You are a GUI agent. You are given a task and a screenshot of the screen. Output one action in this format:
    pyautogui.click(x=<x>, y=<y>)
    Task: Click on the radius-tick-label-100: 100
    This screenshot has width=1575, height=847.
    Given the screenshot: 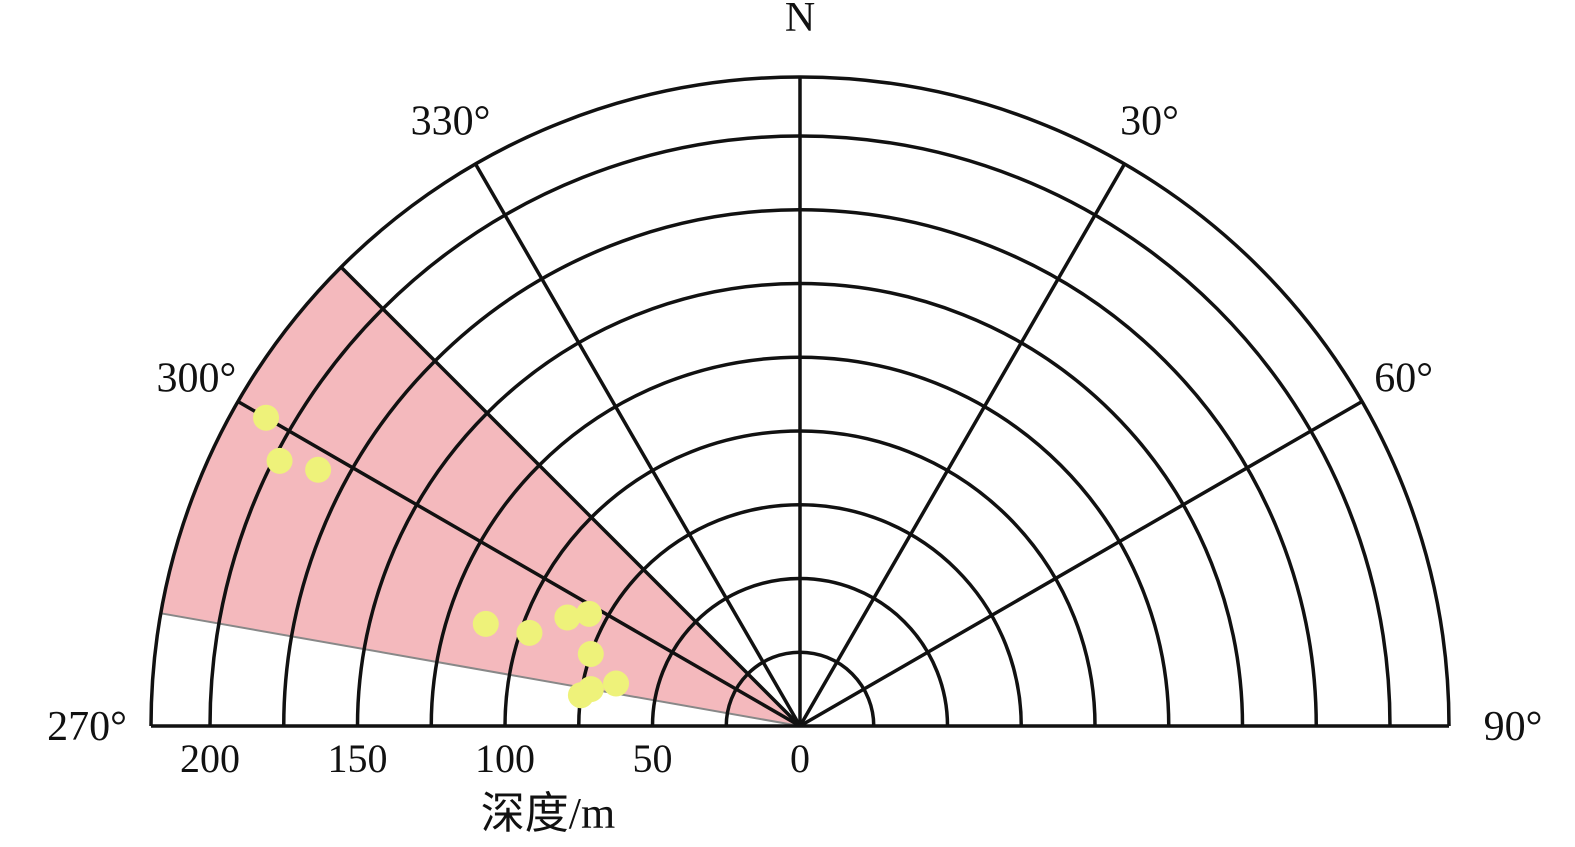 What is the action you would take?
    pyautogui.click(x=505, y=758)
    